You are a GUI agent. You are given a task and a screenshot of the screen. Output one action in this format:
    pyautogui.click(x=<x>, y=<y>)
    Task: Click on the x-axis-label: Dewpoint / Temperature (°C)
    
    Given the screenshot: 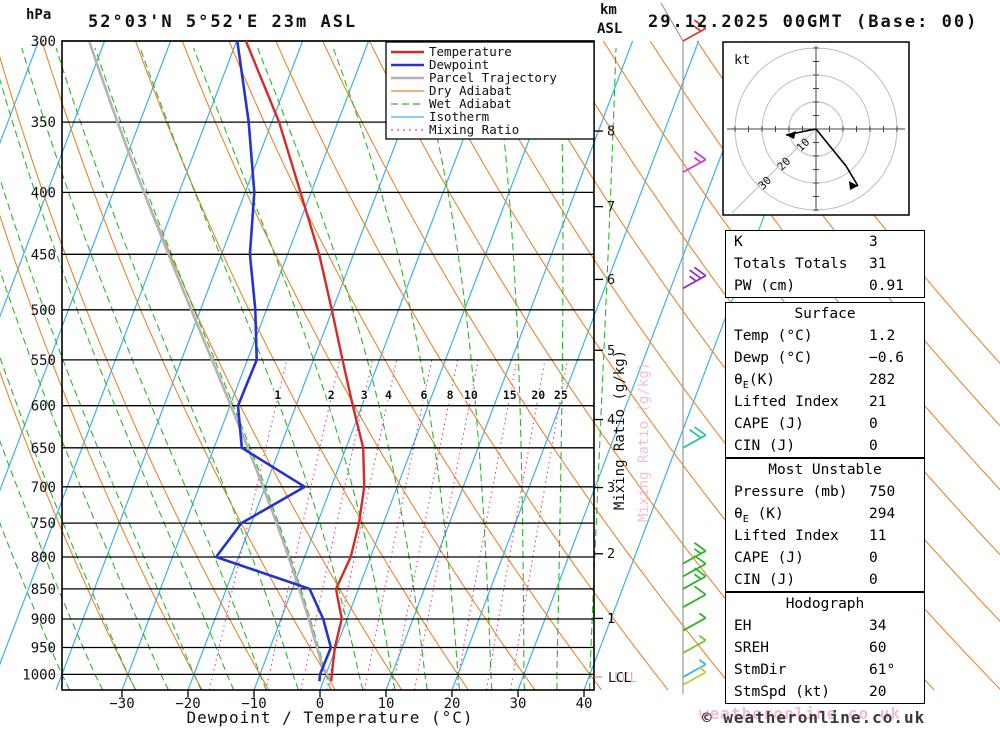 What is the action you would take?
    pyautogui.click(x=329, y=717)
    